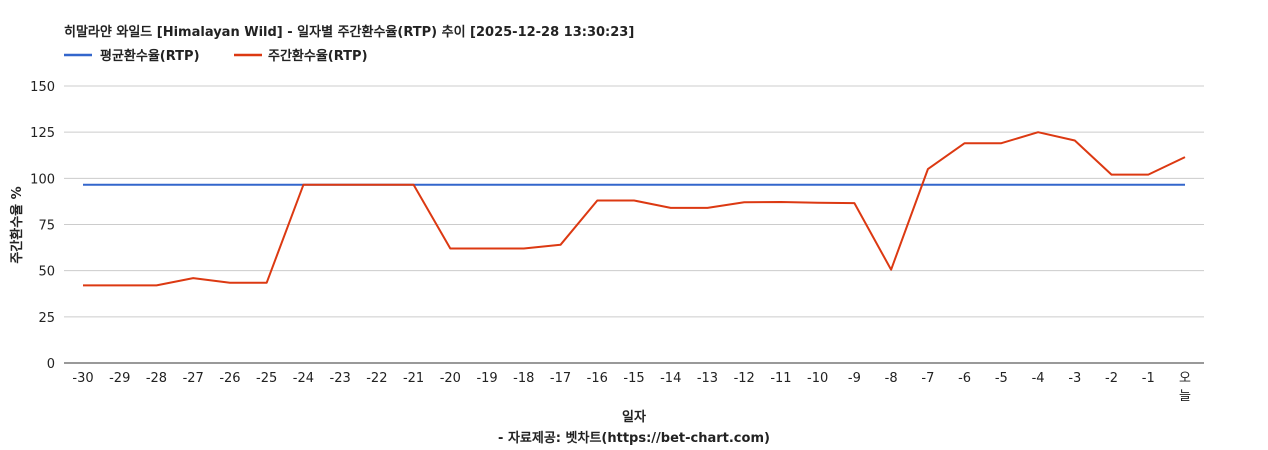 This screenshot has width=1268, height=450. I want to click on x-axis-title: 일자, so click(634, 417).